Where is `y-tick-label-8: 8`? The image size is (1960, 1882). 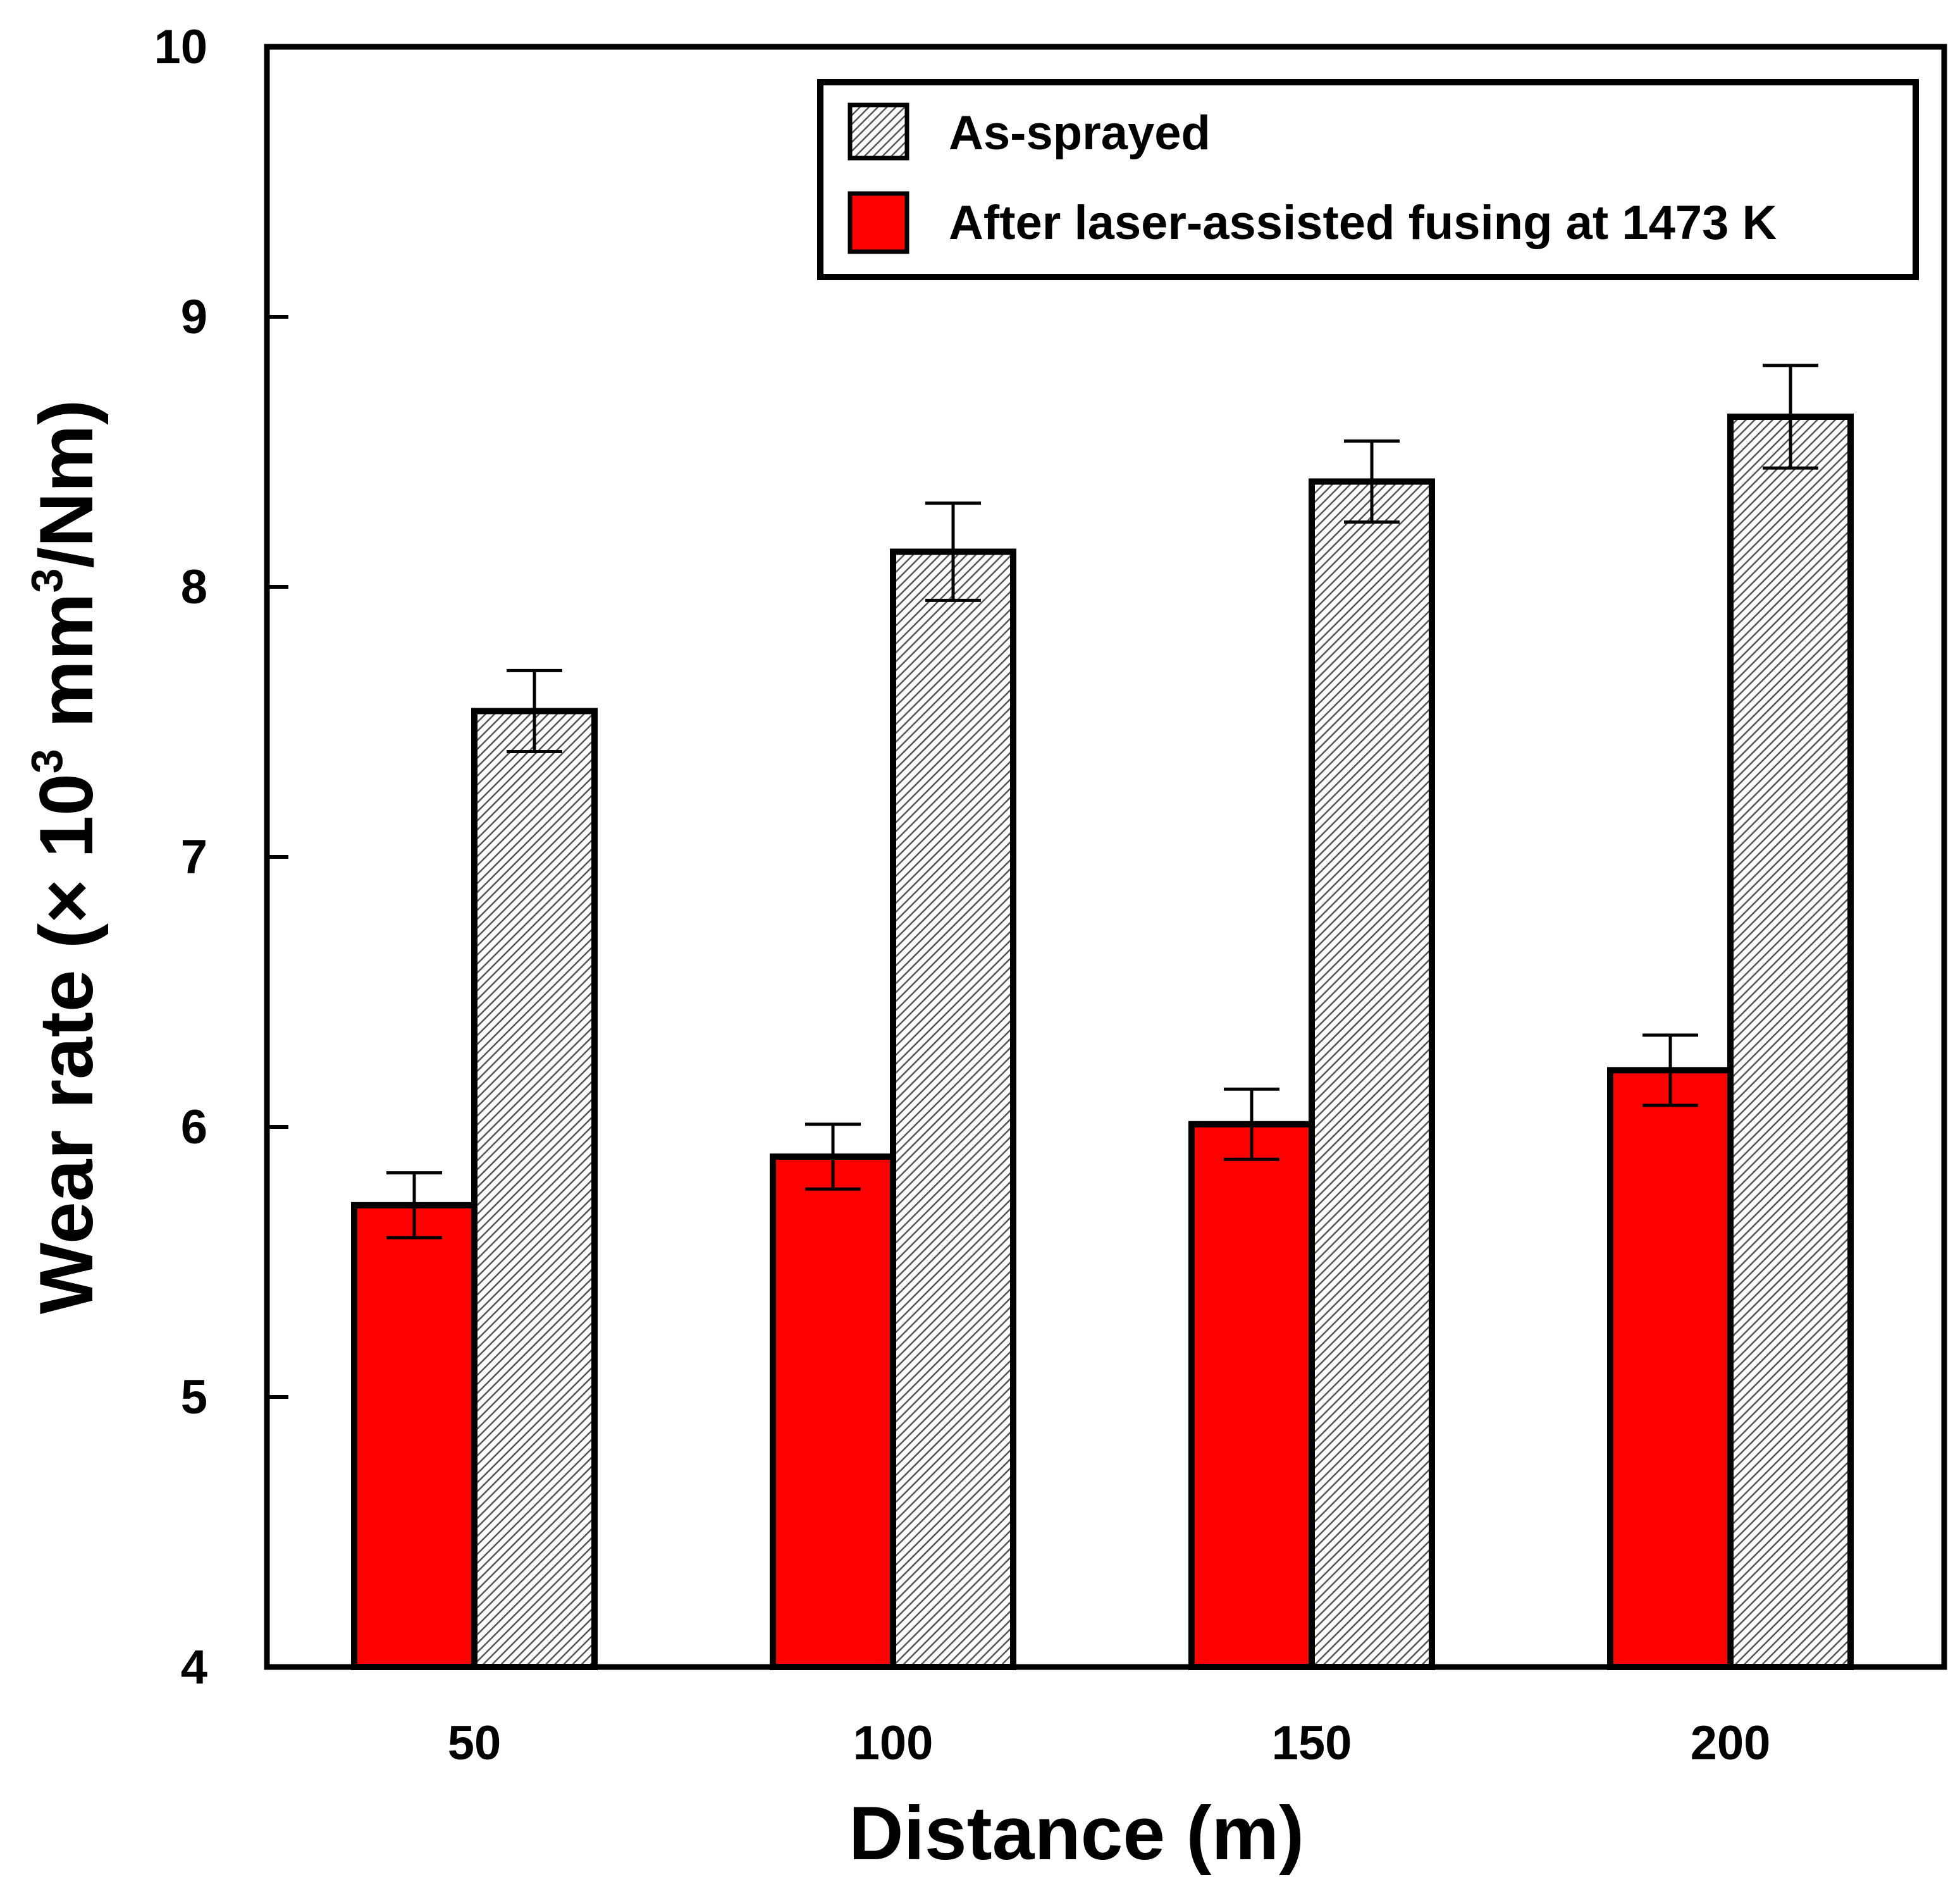
y-tick-label-8: 8 is located at coordinates (194, 587).